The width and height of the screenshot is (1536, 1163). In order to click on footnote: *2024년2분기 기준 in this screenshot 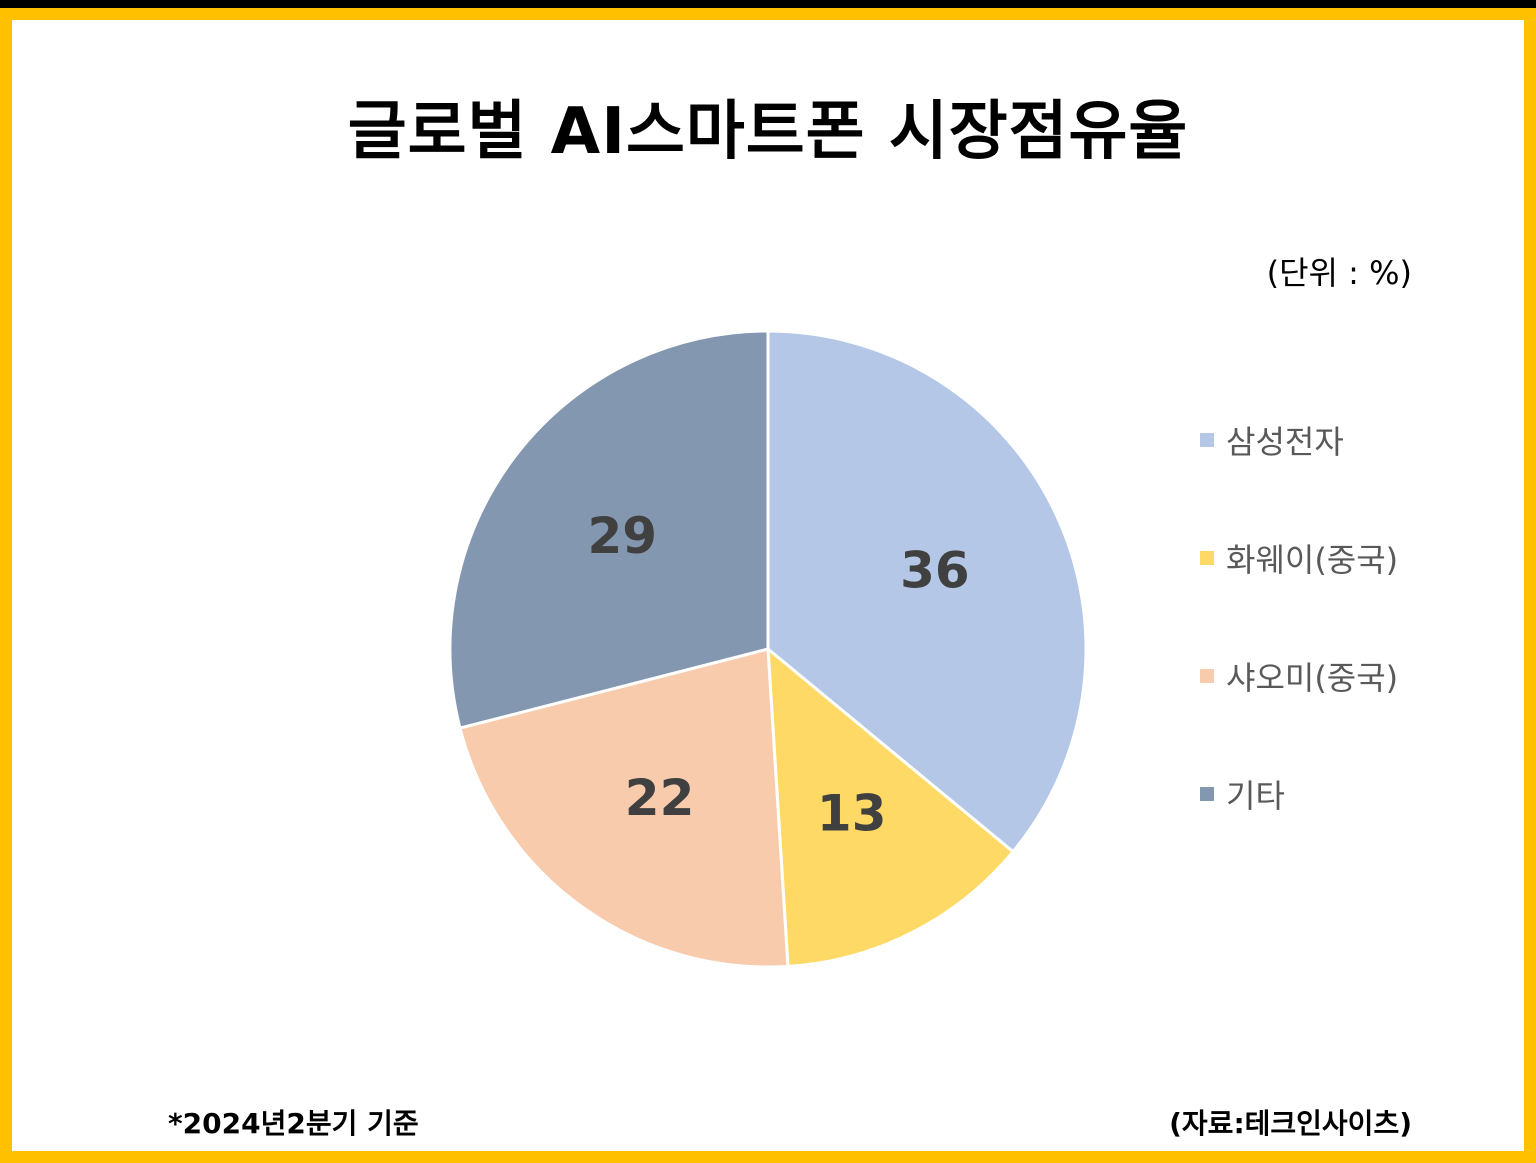, I will do `click(293, 1123)`.